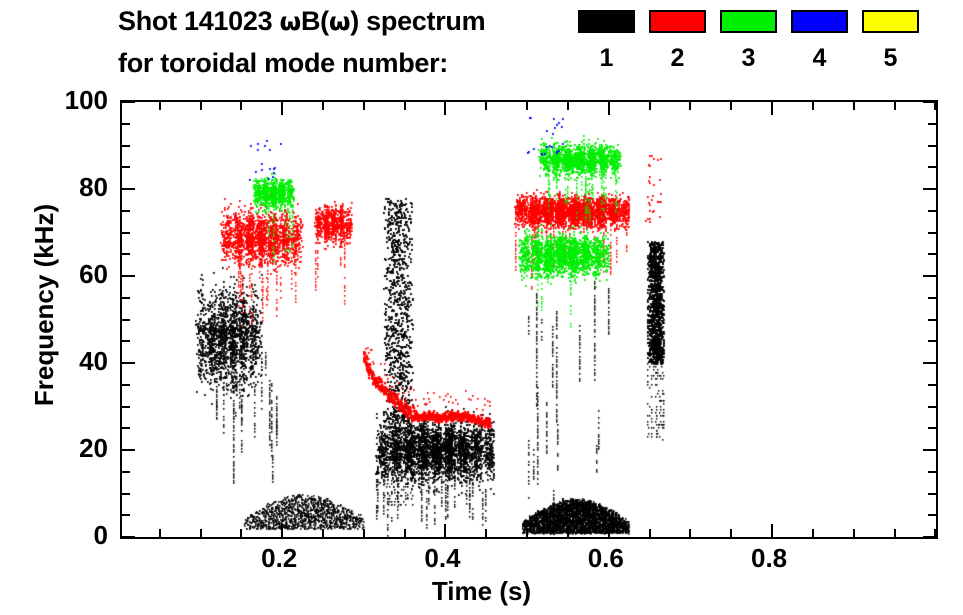 The height and width of the screenshot is (615, 963). I want to click on x-tick-top-0.3, so click(363, 106).